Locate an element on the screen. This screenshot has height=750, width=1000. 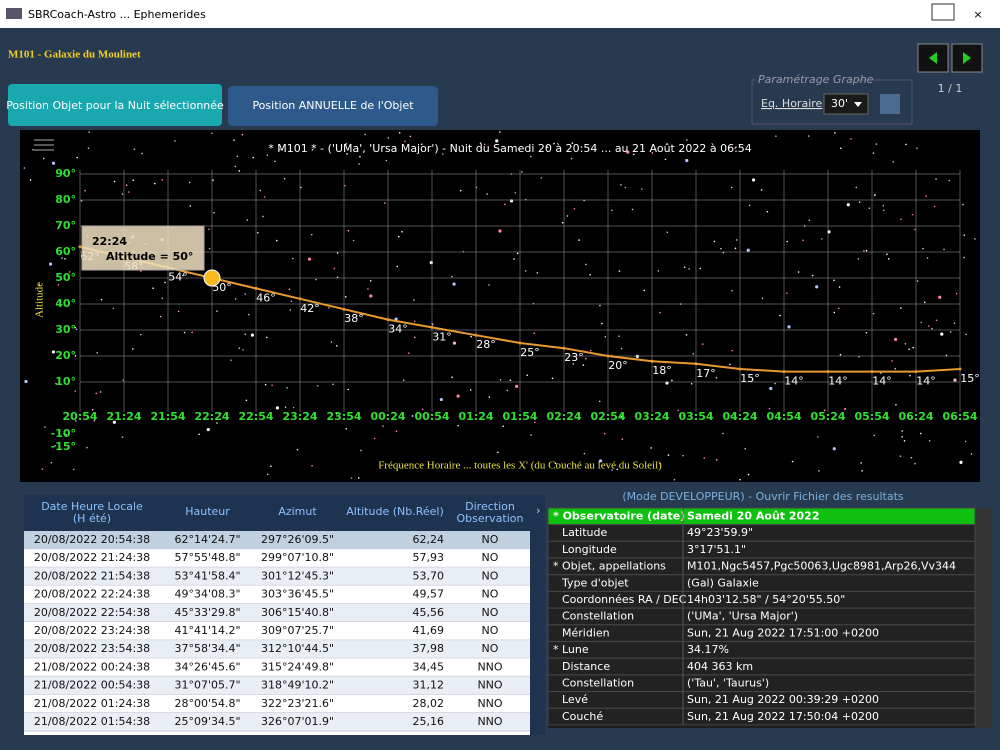
x-tick-label: 23:24 is located at coordinates (299, 416).